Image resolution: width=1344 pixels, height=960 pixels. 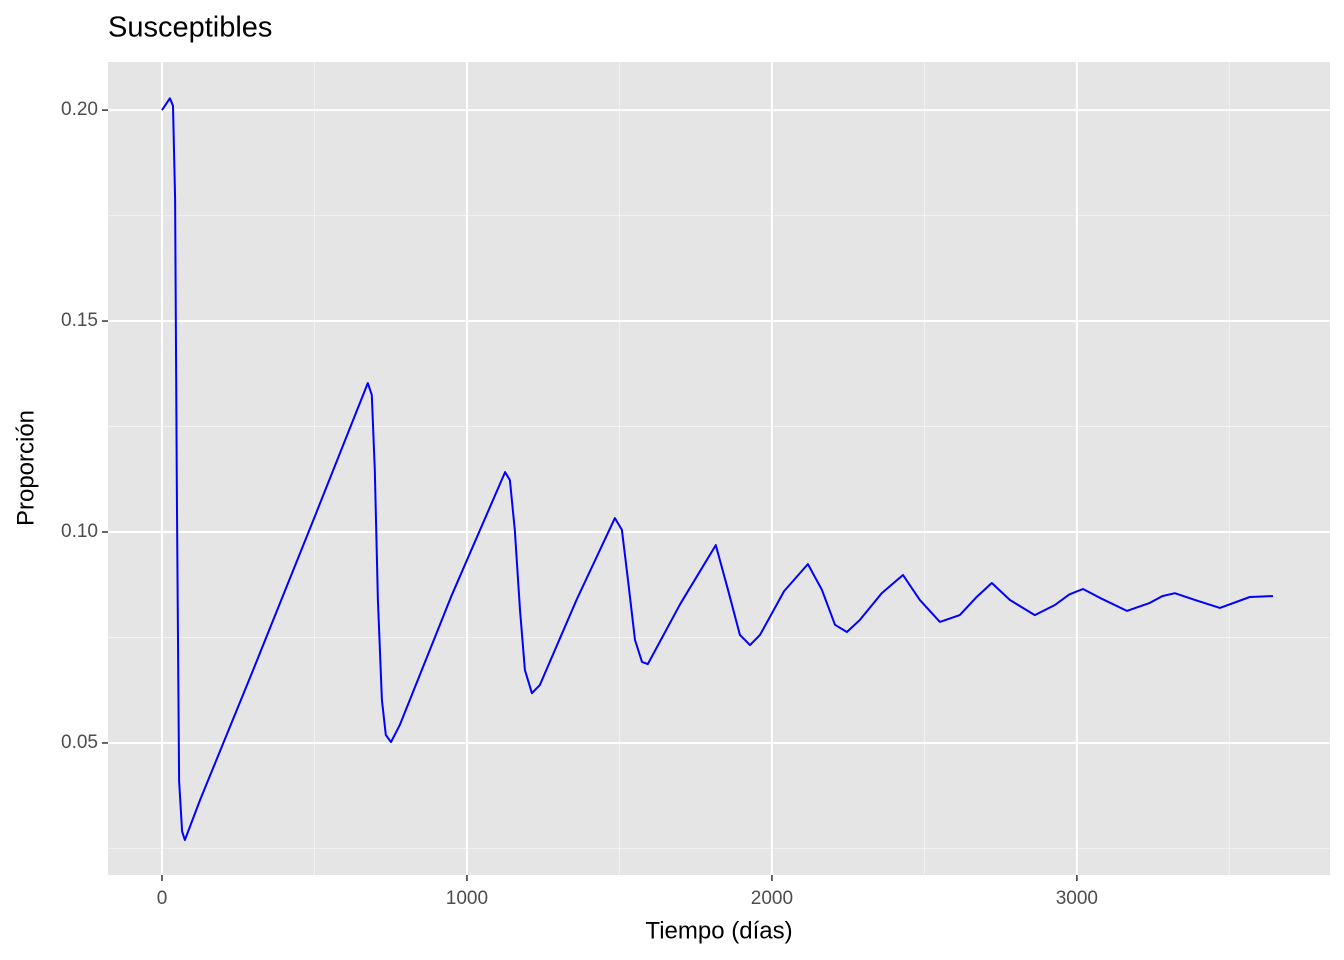 What do you see at coordinates (1077, 898) in the screenshot?
I see `x-tick-label: 3000` at bounding box center [1077, 898].